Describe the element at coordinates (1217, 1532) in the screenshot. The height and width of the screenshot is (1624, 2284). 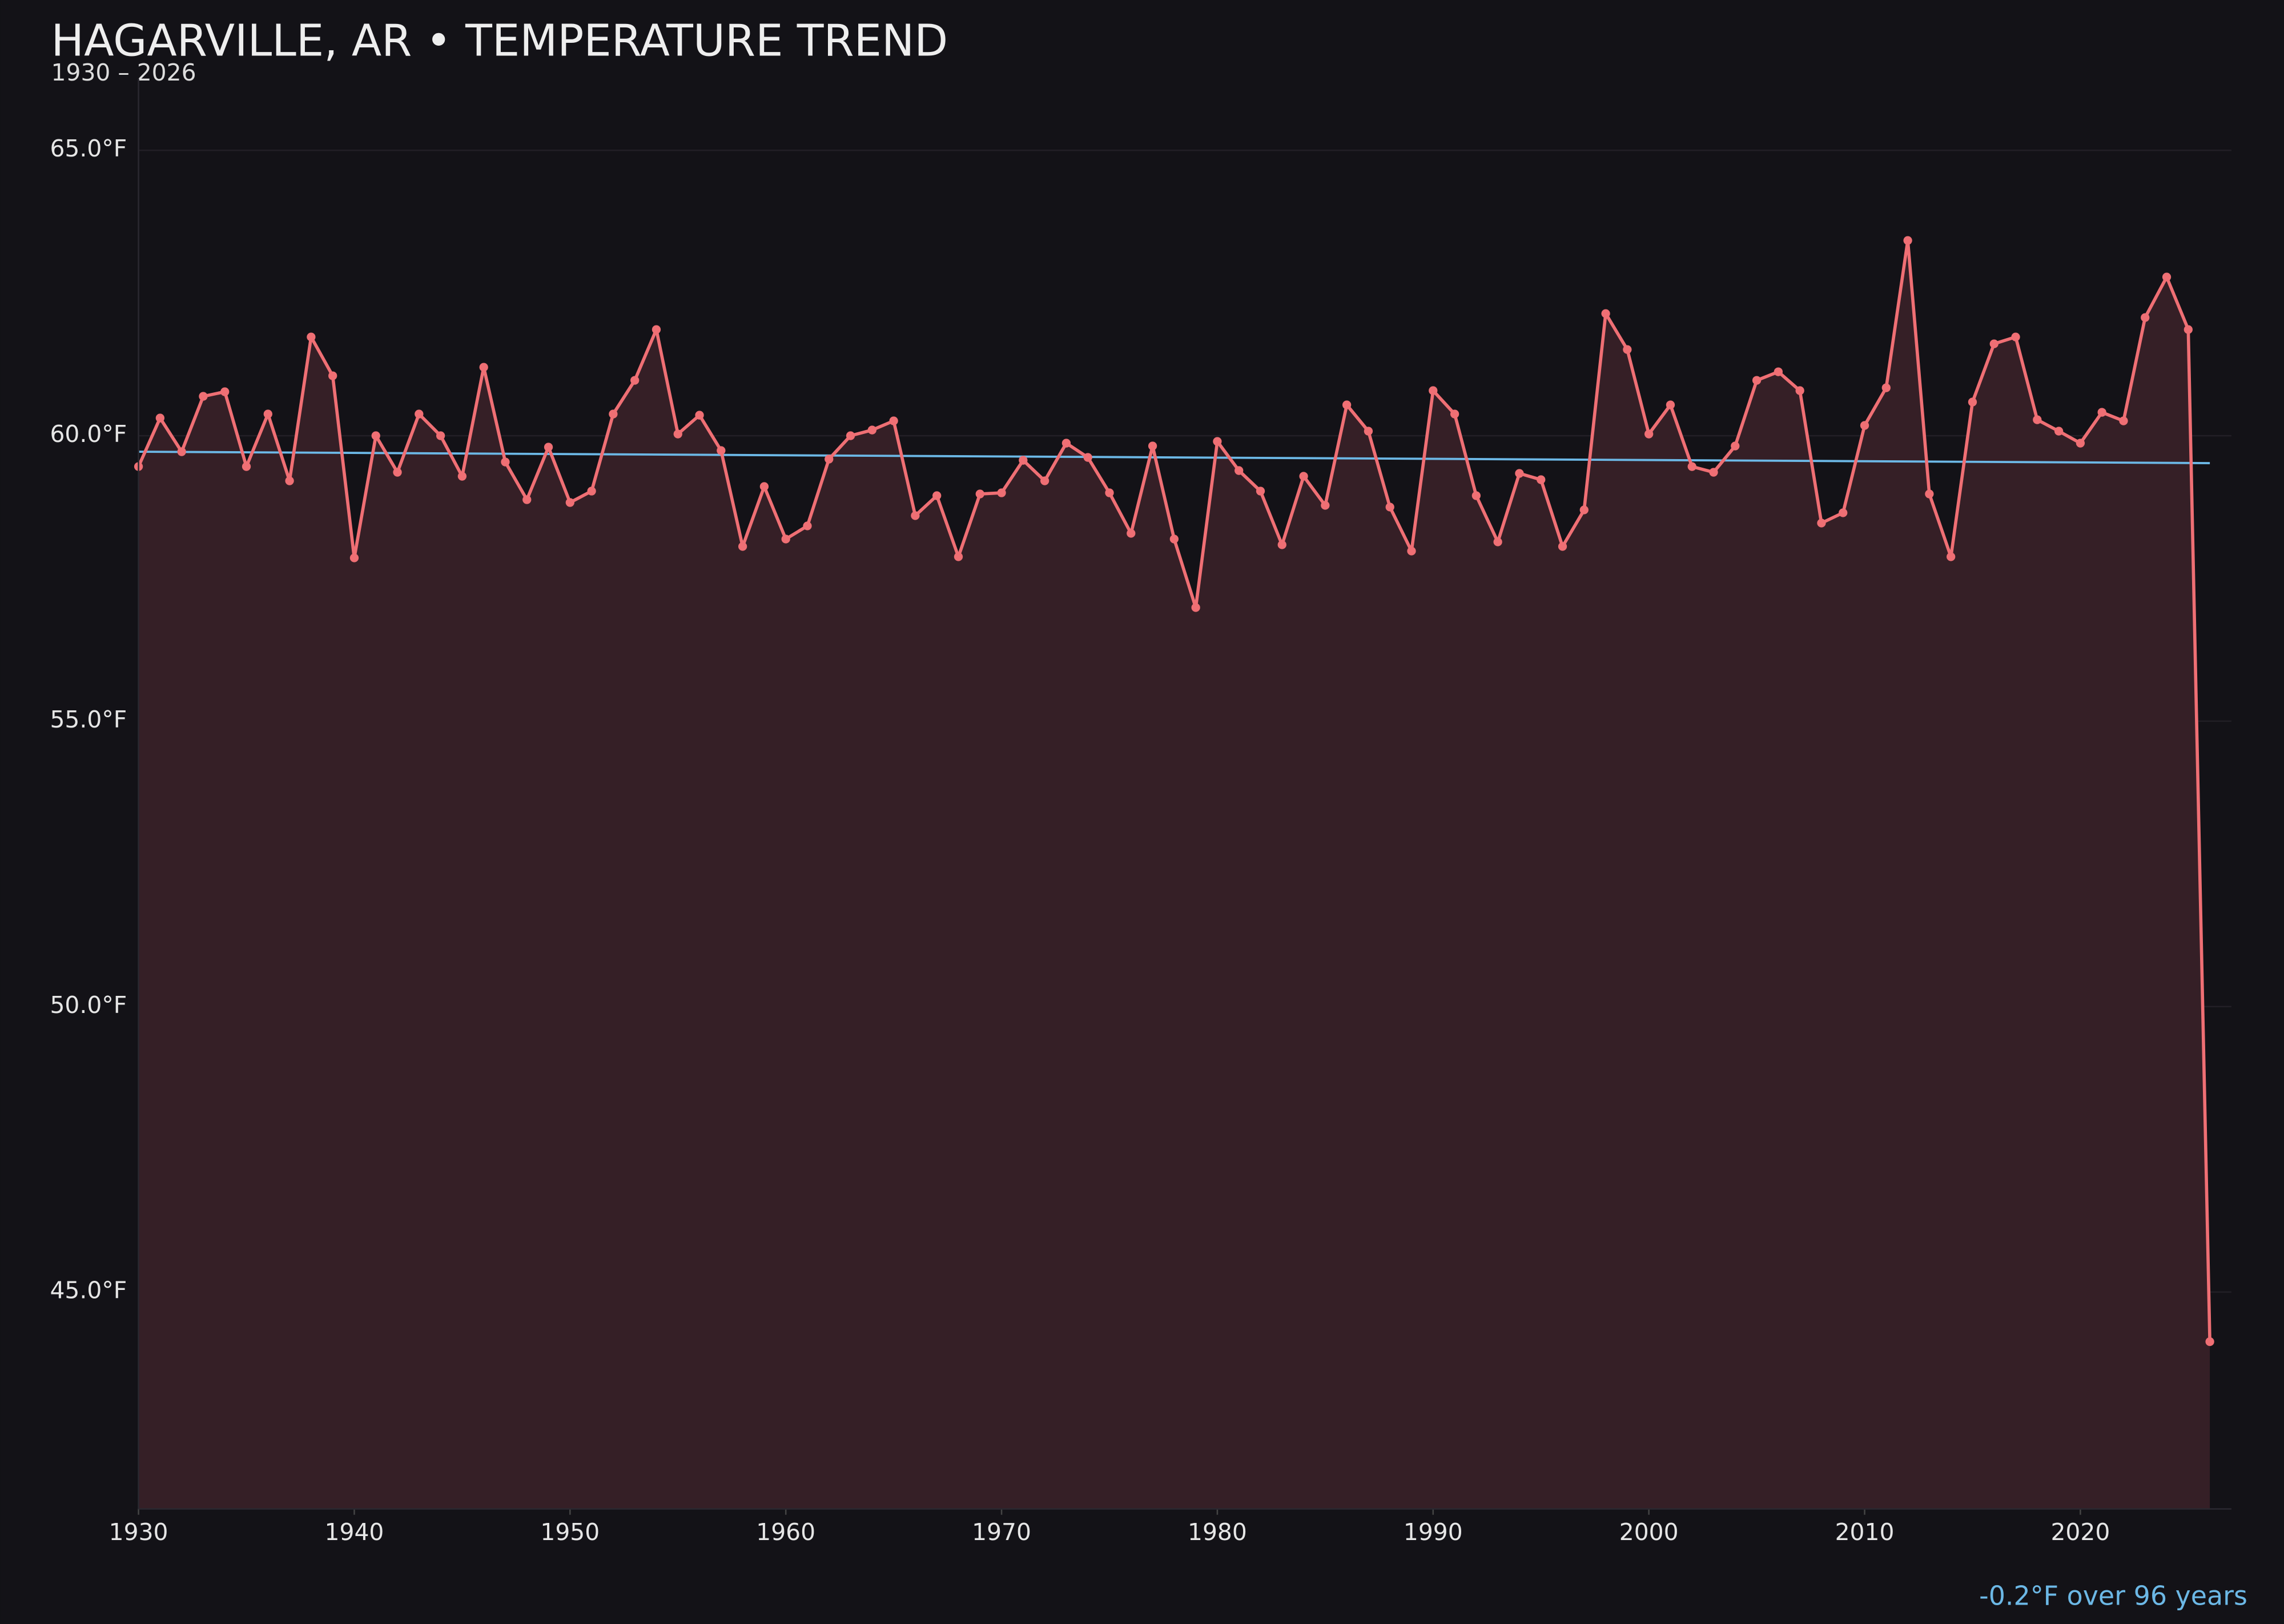
I see `x-tick-label: 1980` at that location.